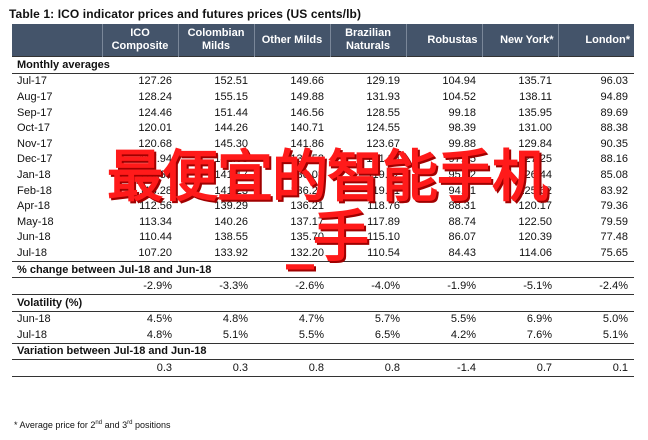 This screenshot has height=440, width=648. What do you see at coordinates (535, 206) in the screenshot?
I see `table-cell: 120.17` at bounding box center [535, 206].